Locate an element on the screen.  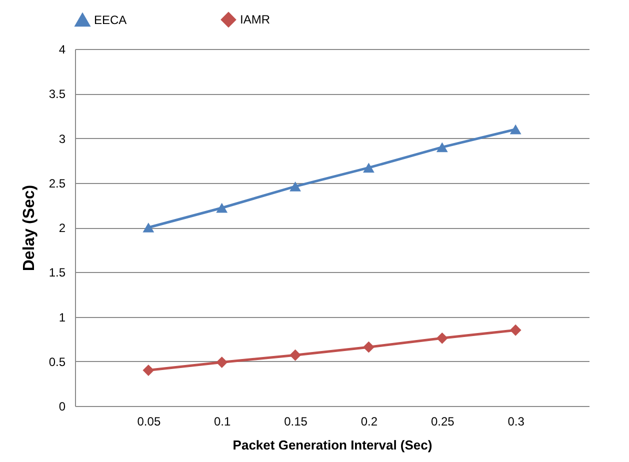
x-tick-label: 0.1 is located at coordinates (223, 421).